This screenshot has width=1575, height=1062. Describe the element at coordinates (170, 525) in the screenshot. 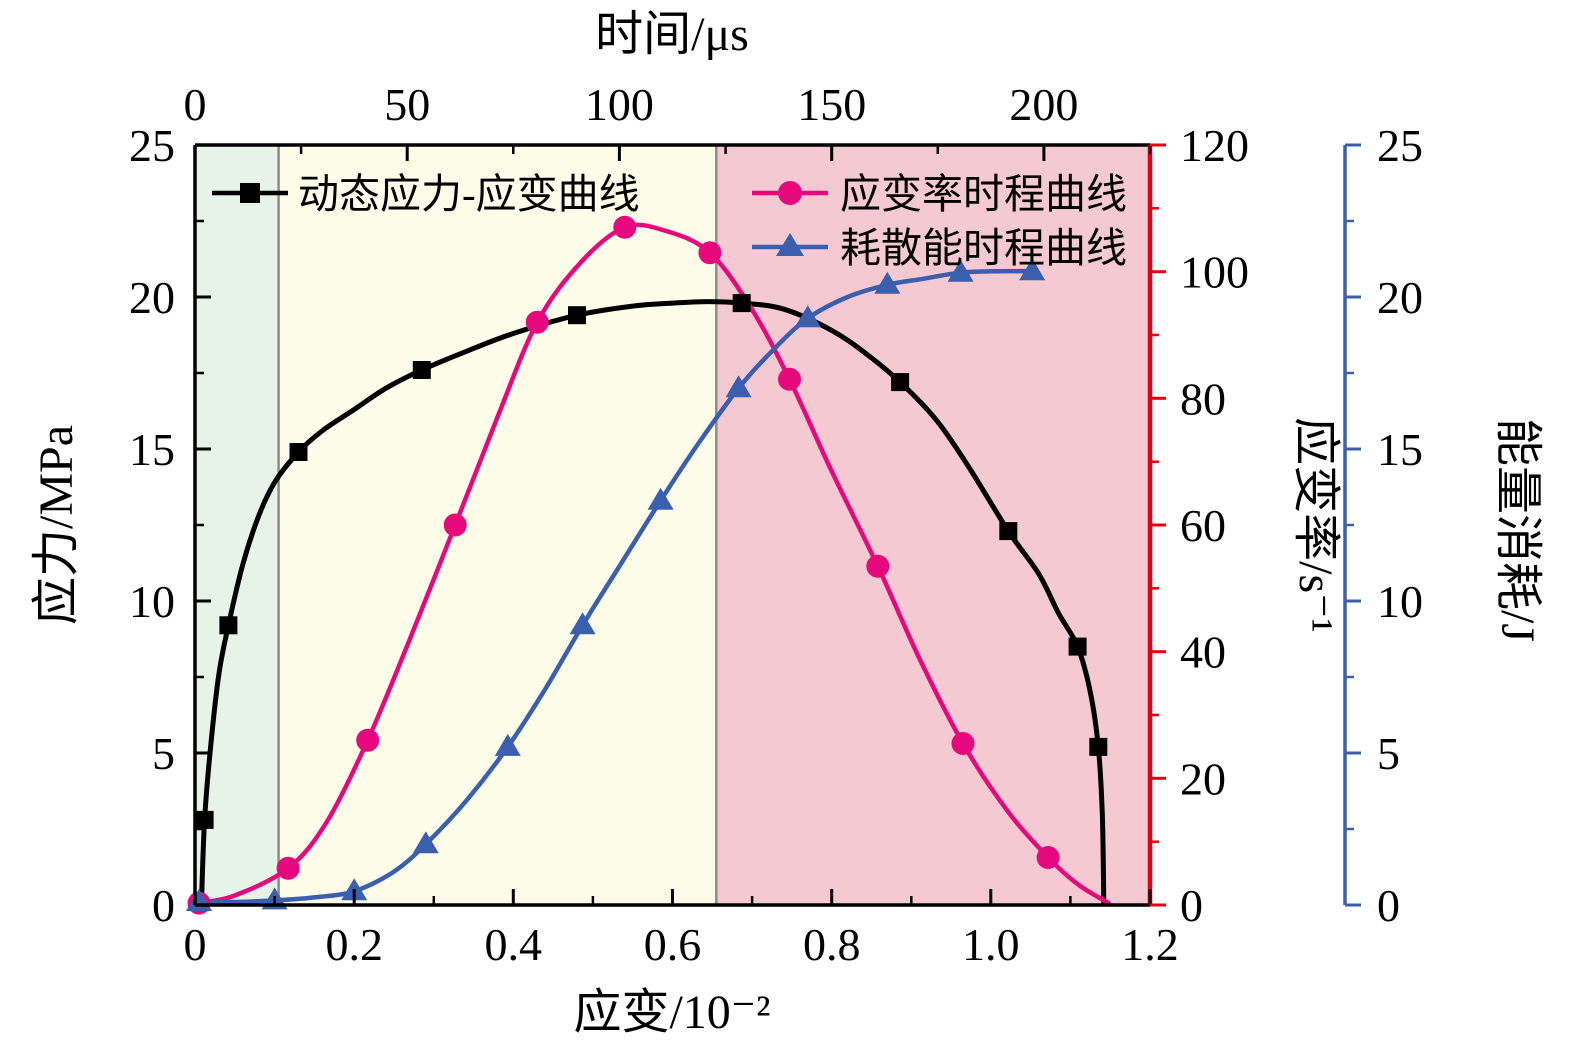

I see `left-axis-ticks: 0 5 10 15 20 25` at that location.